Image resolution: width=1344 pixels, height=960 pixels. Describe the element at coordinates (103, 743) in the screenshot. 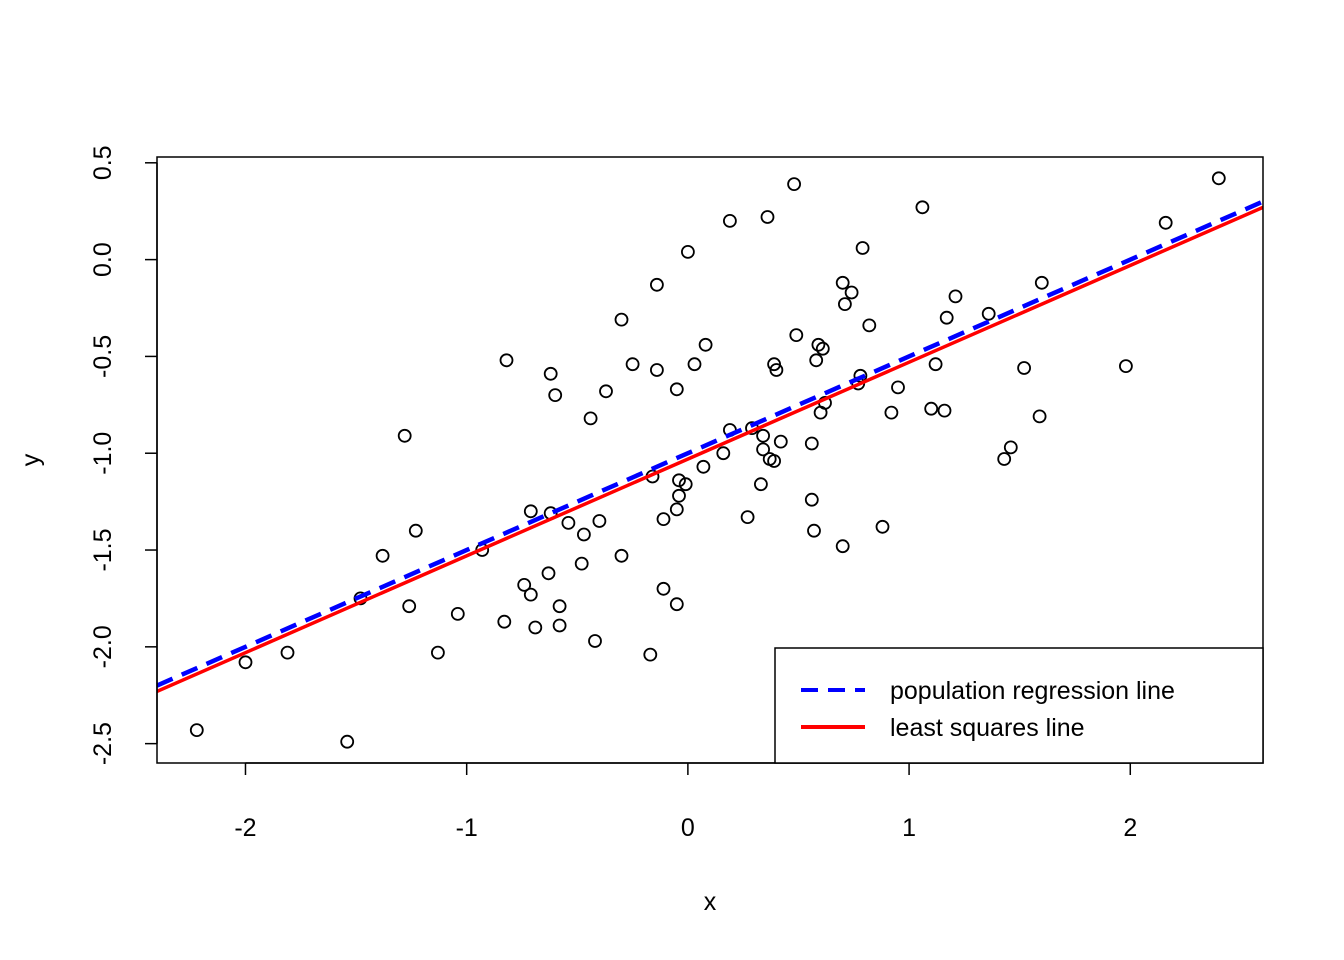

I see `y-tick-label: -2.5` at that location.